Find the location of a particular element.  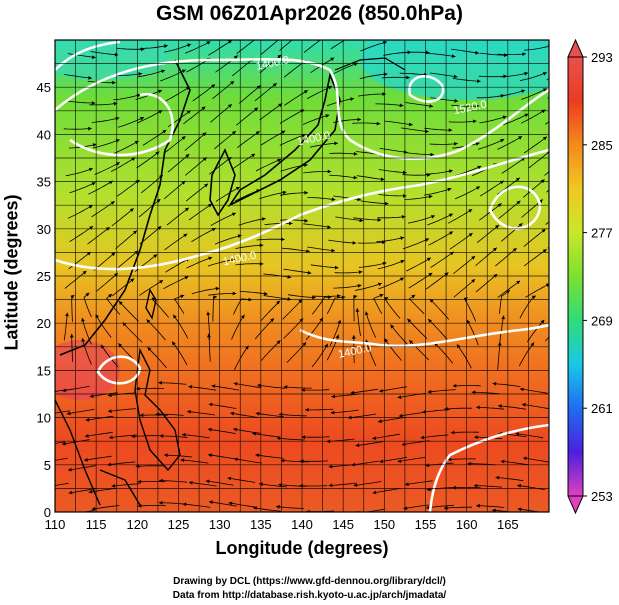

warm-region-west is located at coordinates (87, 370).